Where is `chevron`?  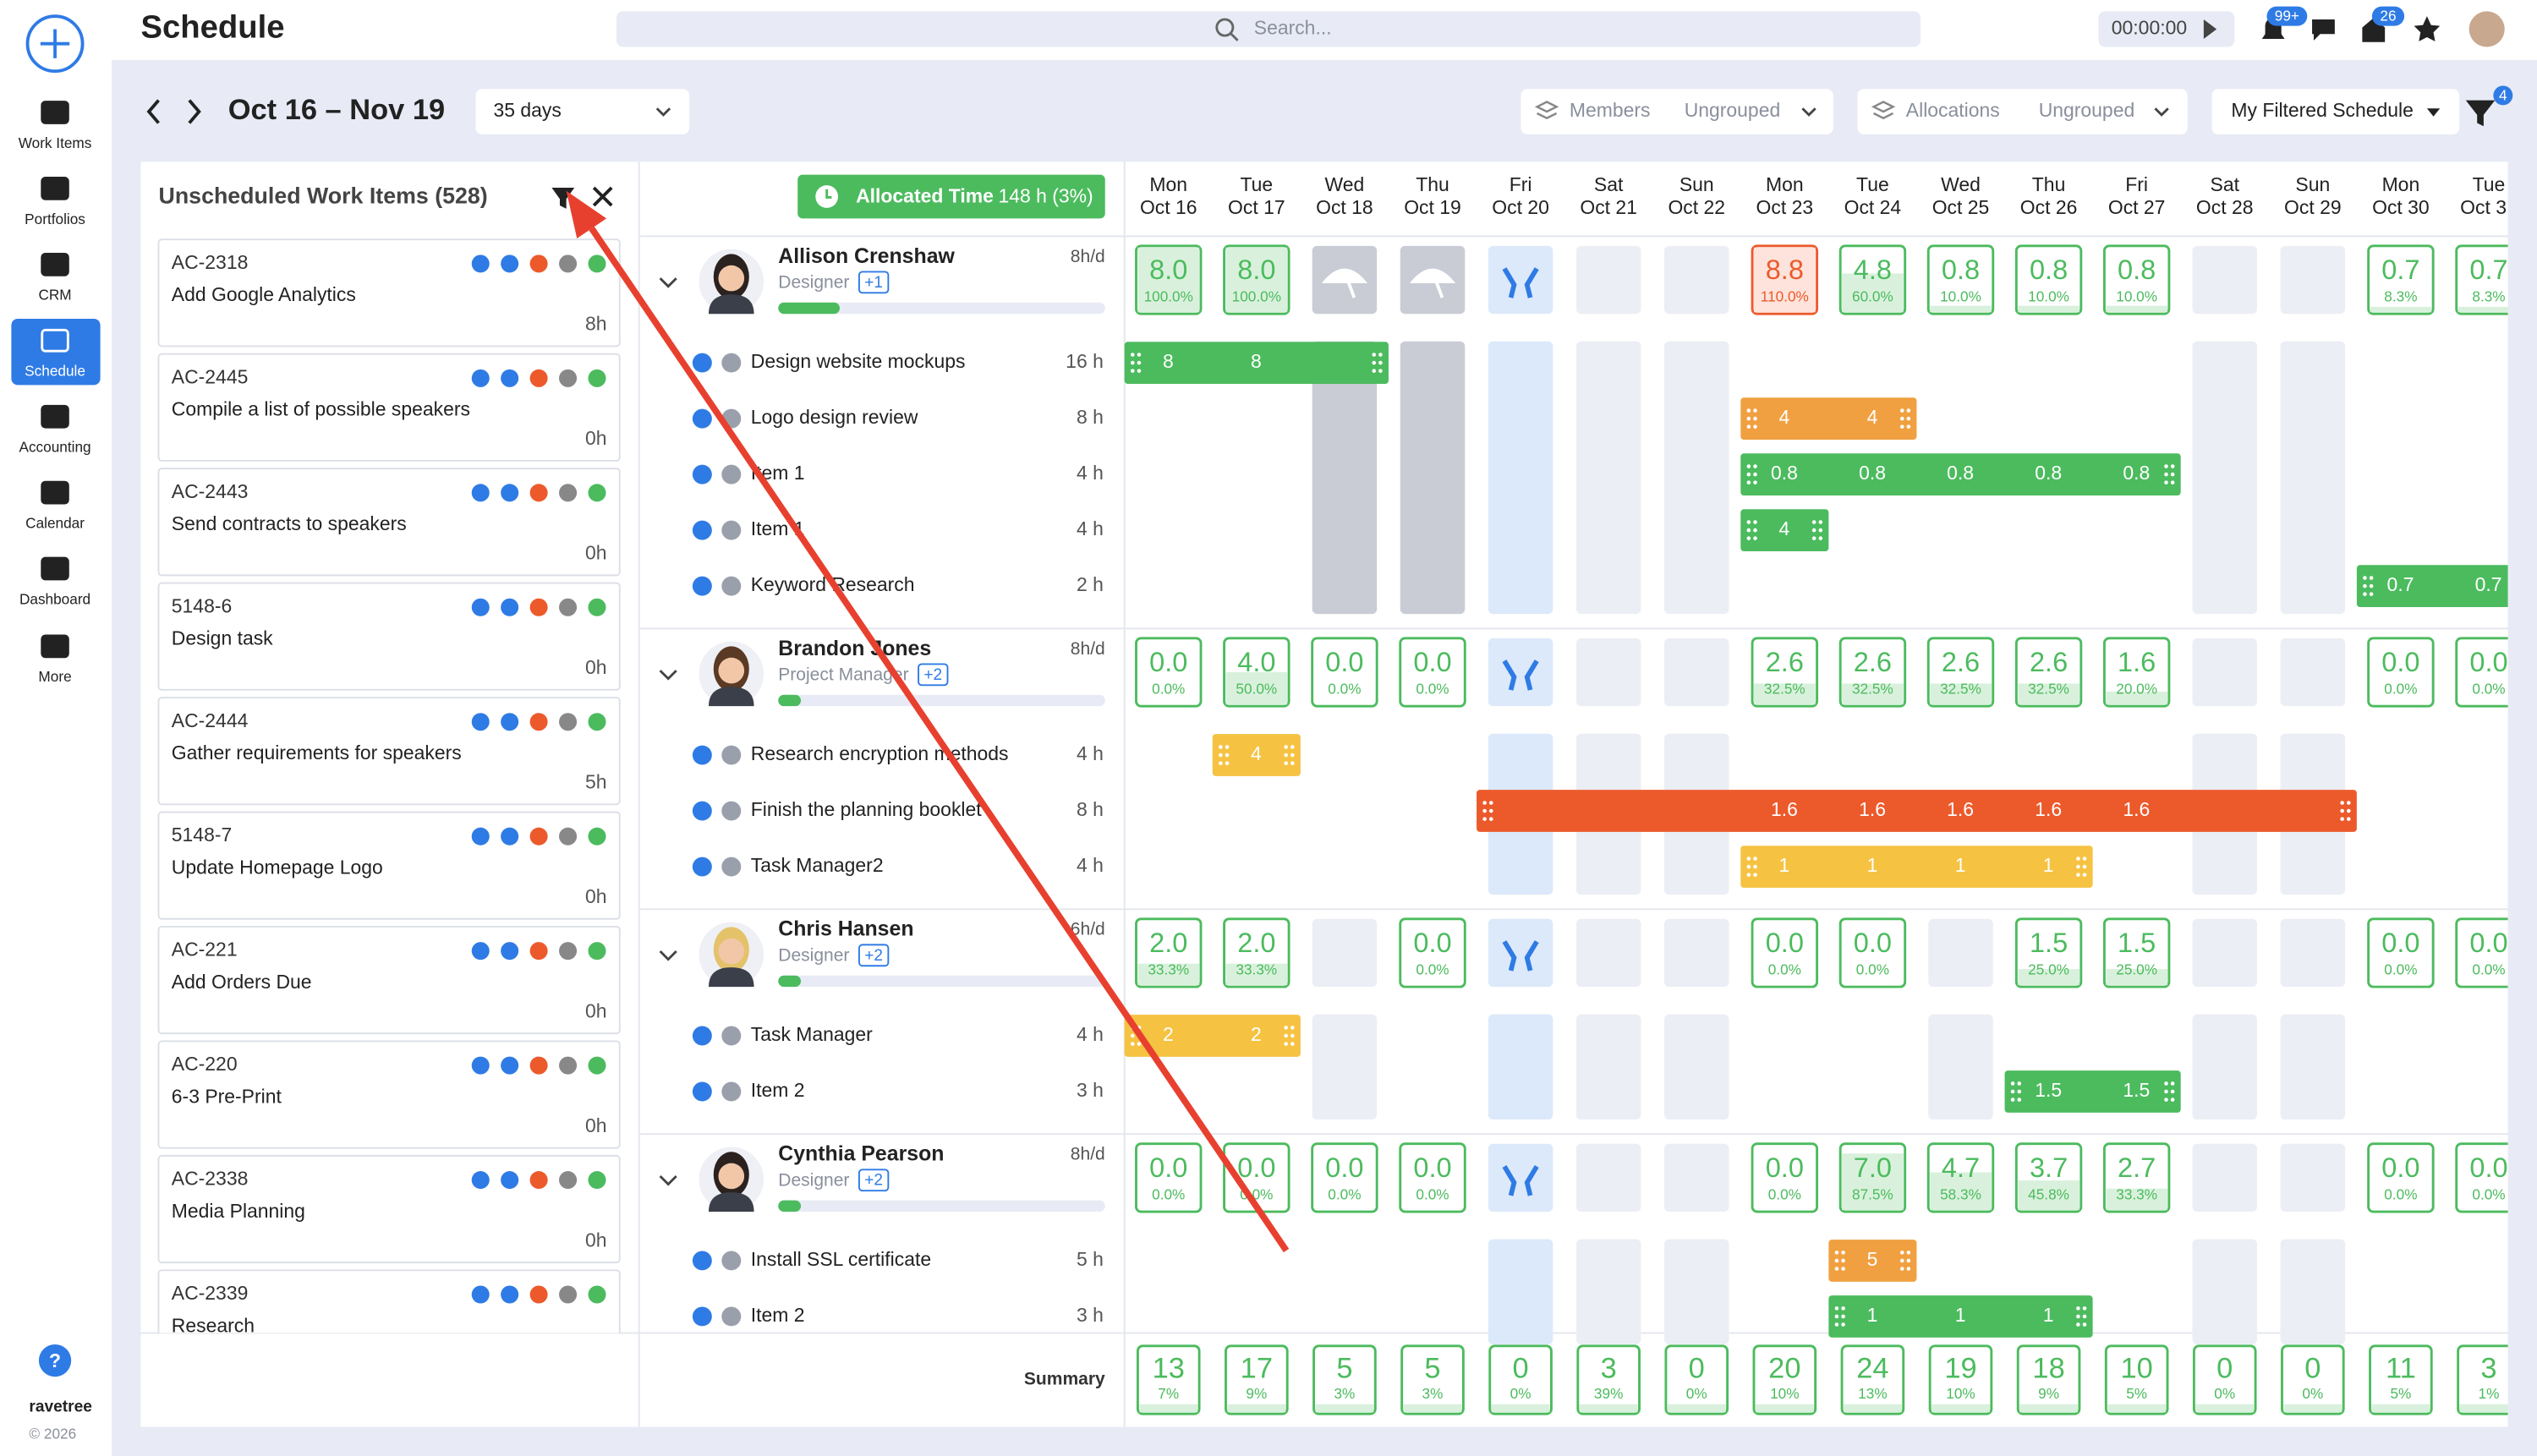 chevron is located at coordinates (1808, 112).